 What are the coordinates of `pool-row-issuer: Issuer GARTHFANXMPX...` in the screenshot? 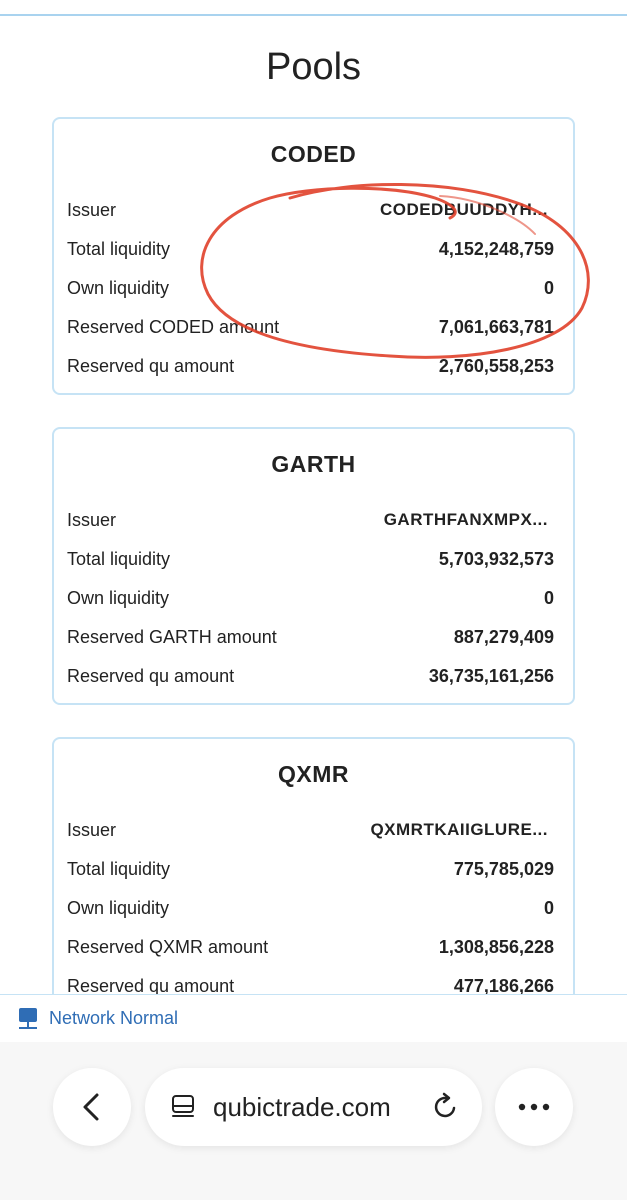 It's located at (310, 520).